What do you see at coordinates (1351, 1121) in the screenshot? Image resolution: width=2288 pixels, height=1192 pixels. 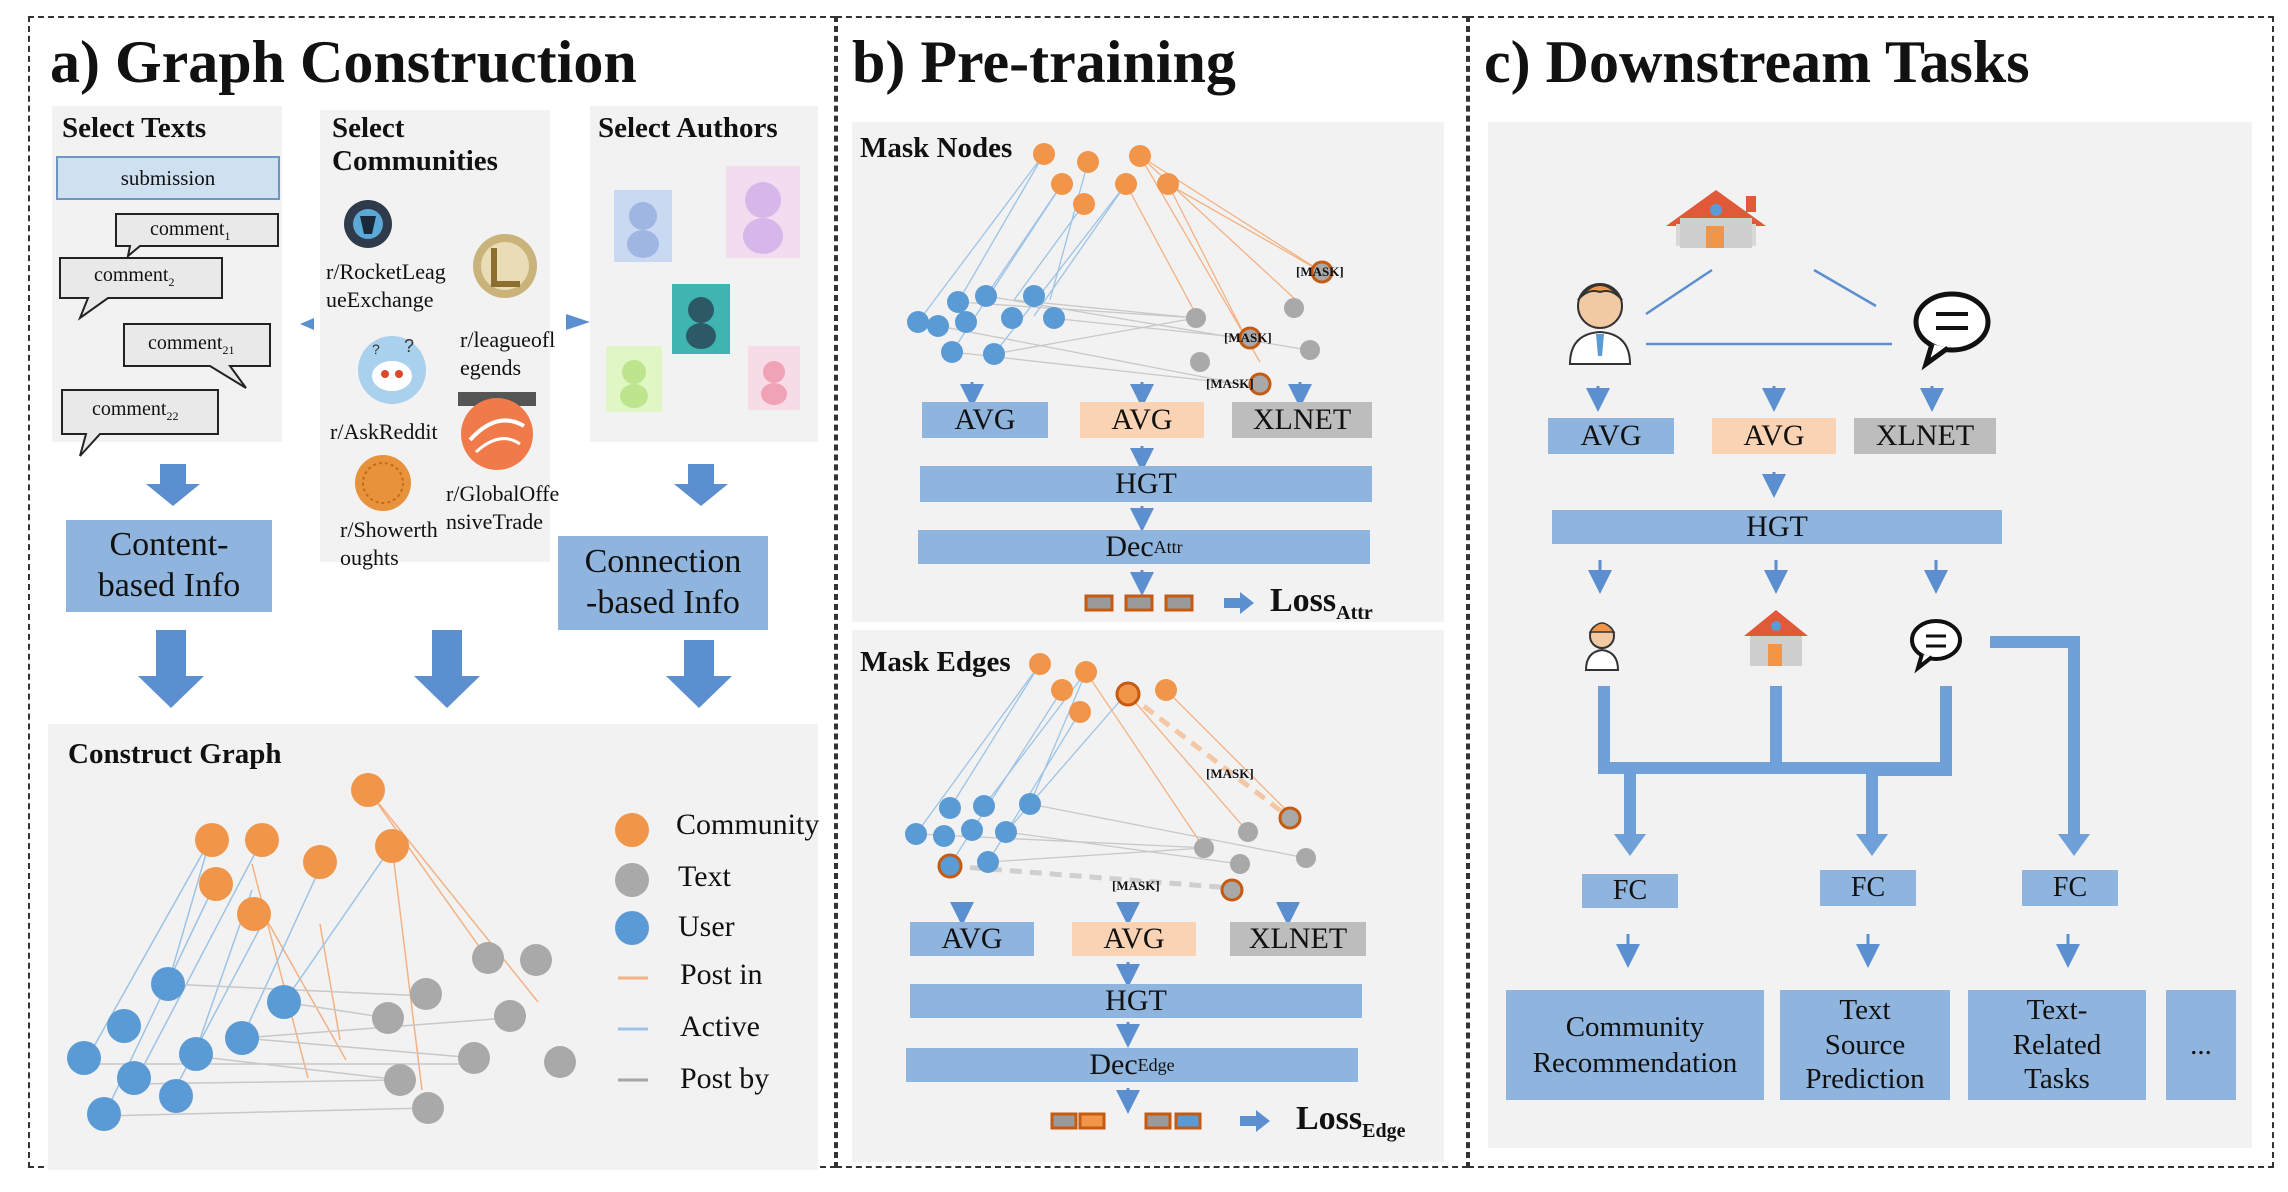 I see `loss-edge-label: LossEdge` at bounding box center [1351, 1121].